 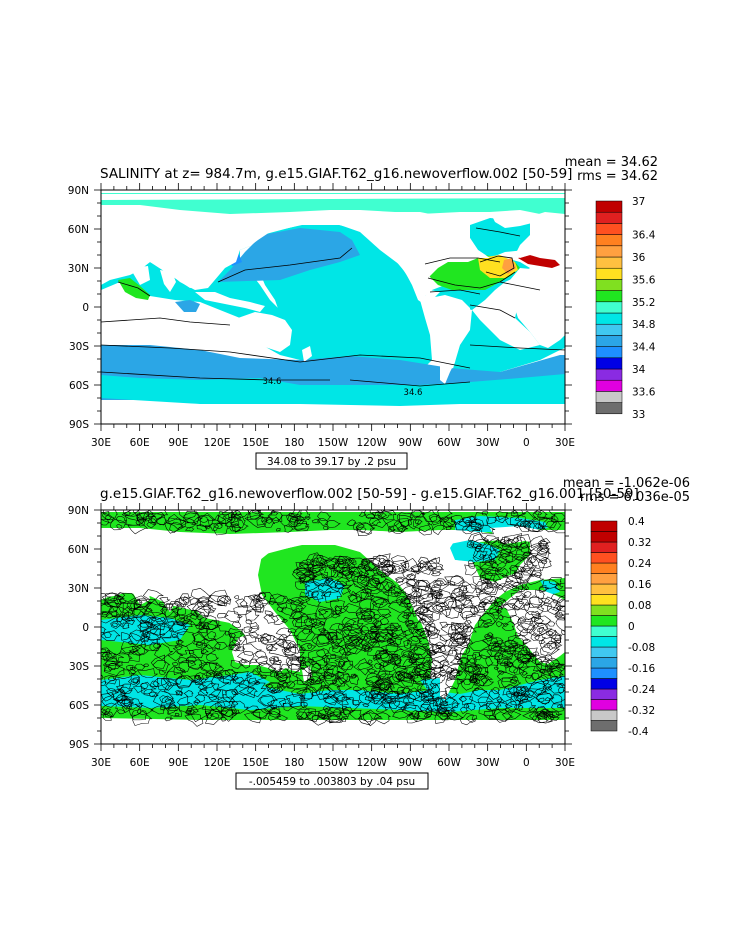 What do you see at coordinates (638, 732) in the screenshot?
I see `colorbar-label: -0.4` at bounding box center [638, 732].